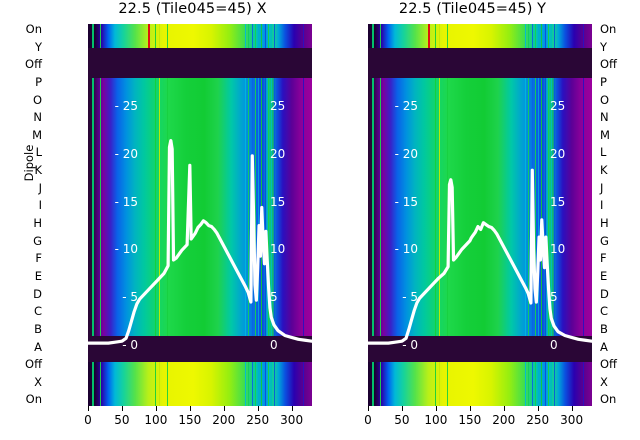 The height and width of the screenshot is (440, 640). Describe the element at coordinates (538, 420) in the screenshot. I see `x-tick-label-right-5: 250` at that location.